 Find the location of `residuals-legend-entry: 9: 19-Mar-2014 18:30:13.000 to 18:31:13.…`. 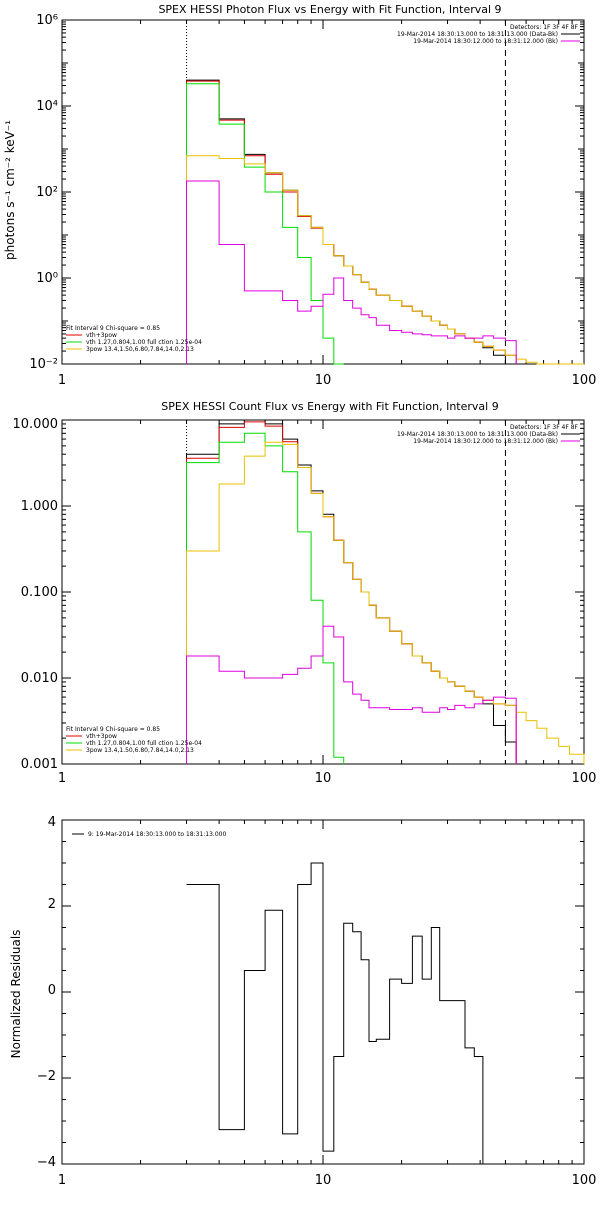

residuals-legend-entry: 9: 19-Mar-2014 18:30:13.000 to 18:31:13.… is located at coordinates (157, 834).